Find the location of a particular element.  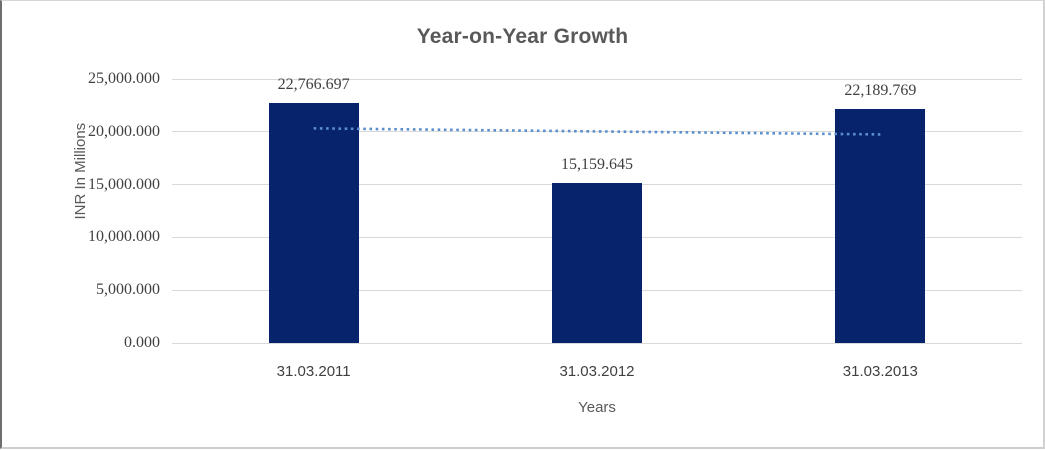

y-axis-tick-label: 0.000 is located at coordinates (142, 342).